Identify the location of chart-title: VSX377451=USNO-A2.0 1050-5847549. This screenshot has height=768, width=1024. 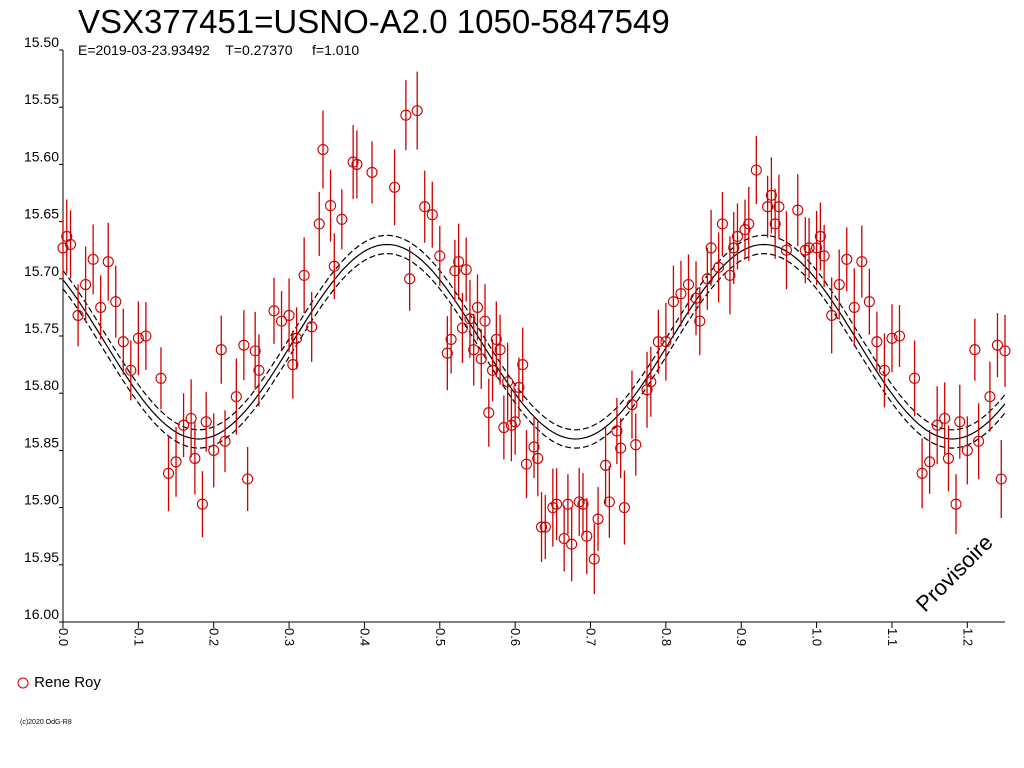
(374, 21).